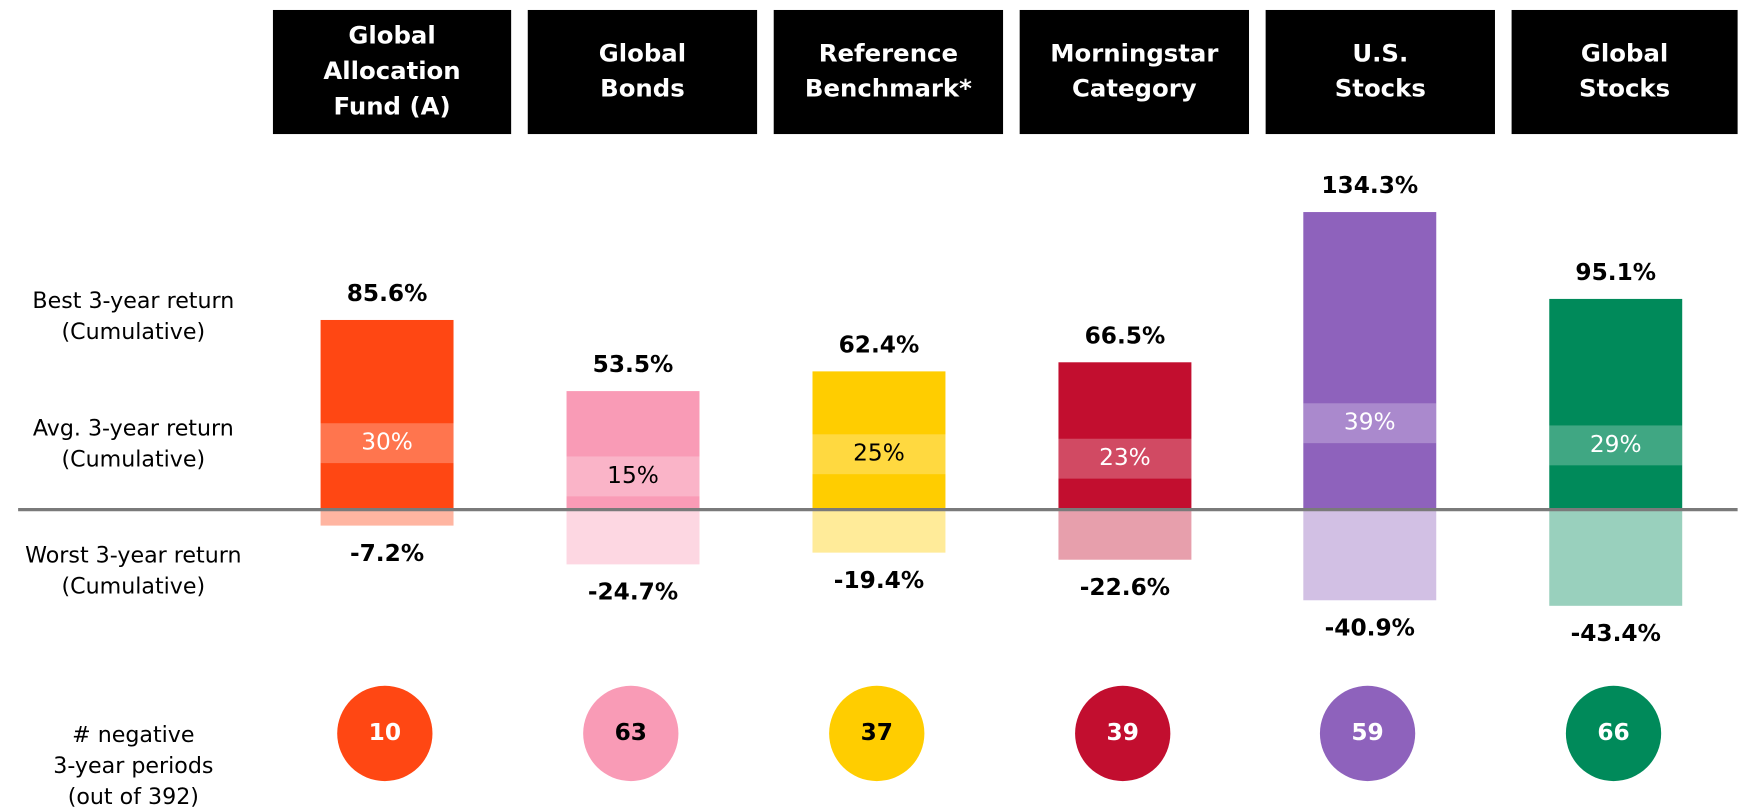 This screenshot has height=811, width=1738. Describe the element at coordinates (1380, 52) in the screenshot. I see `header-text: U.S.` at that location.